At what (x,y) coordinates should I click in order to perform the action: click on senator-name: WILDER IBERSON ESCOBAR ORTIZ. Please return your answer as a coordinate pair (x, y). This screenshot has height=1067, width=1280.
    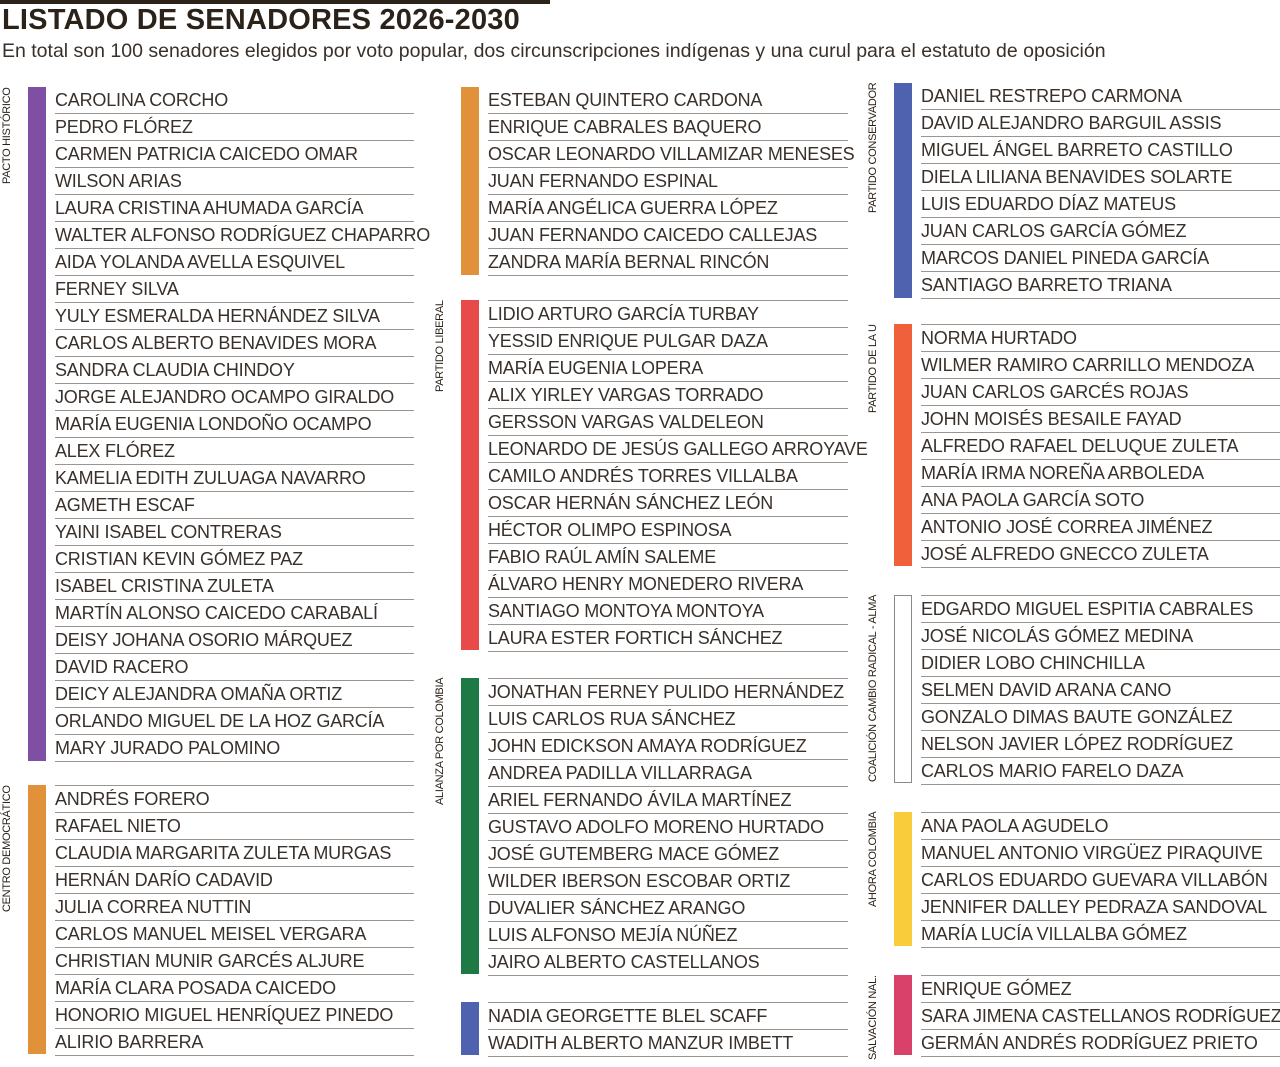
    Looking at the image, I should click on (668, 881).